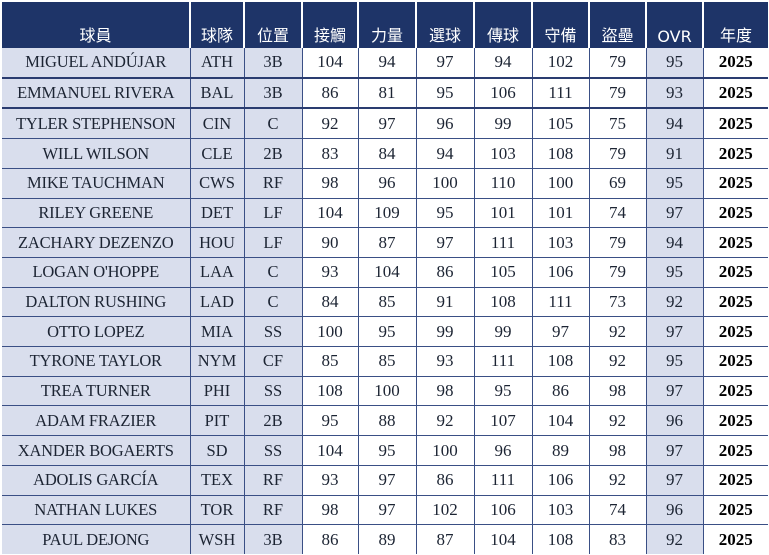 Image resolution: width=769 pixels, height=555 pixels. I want to click on team-cell: CIN, so click(217, 123).